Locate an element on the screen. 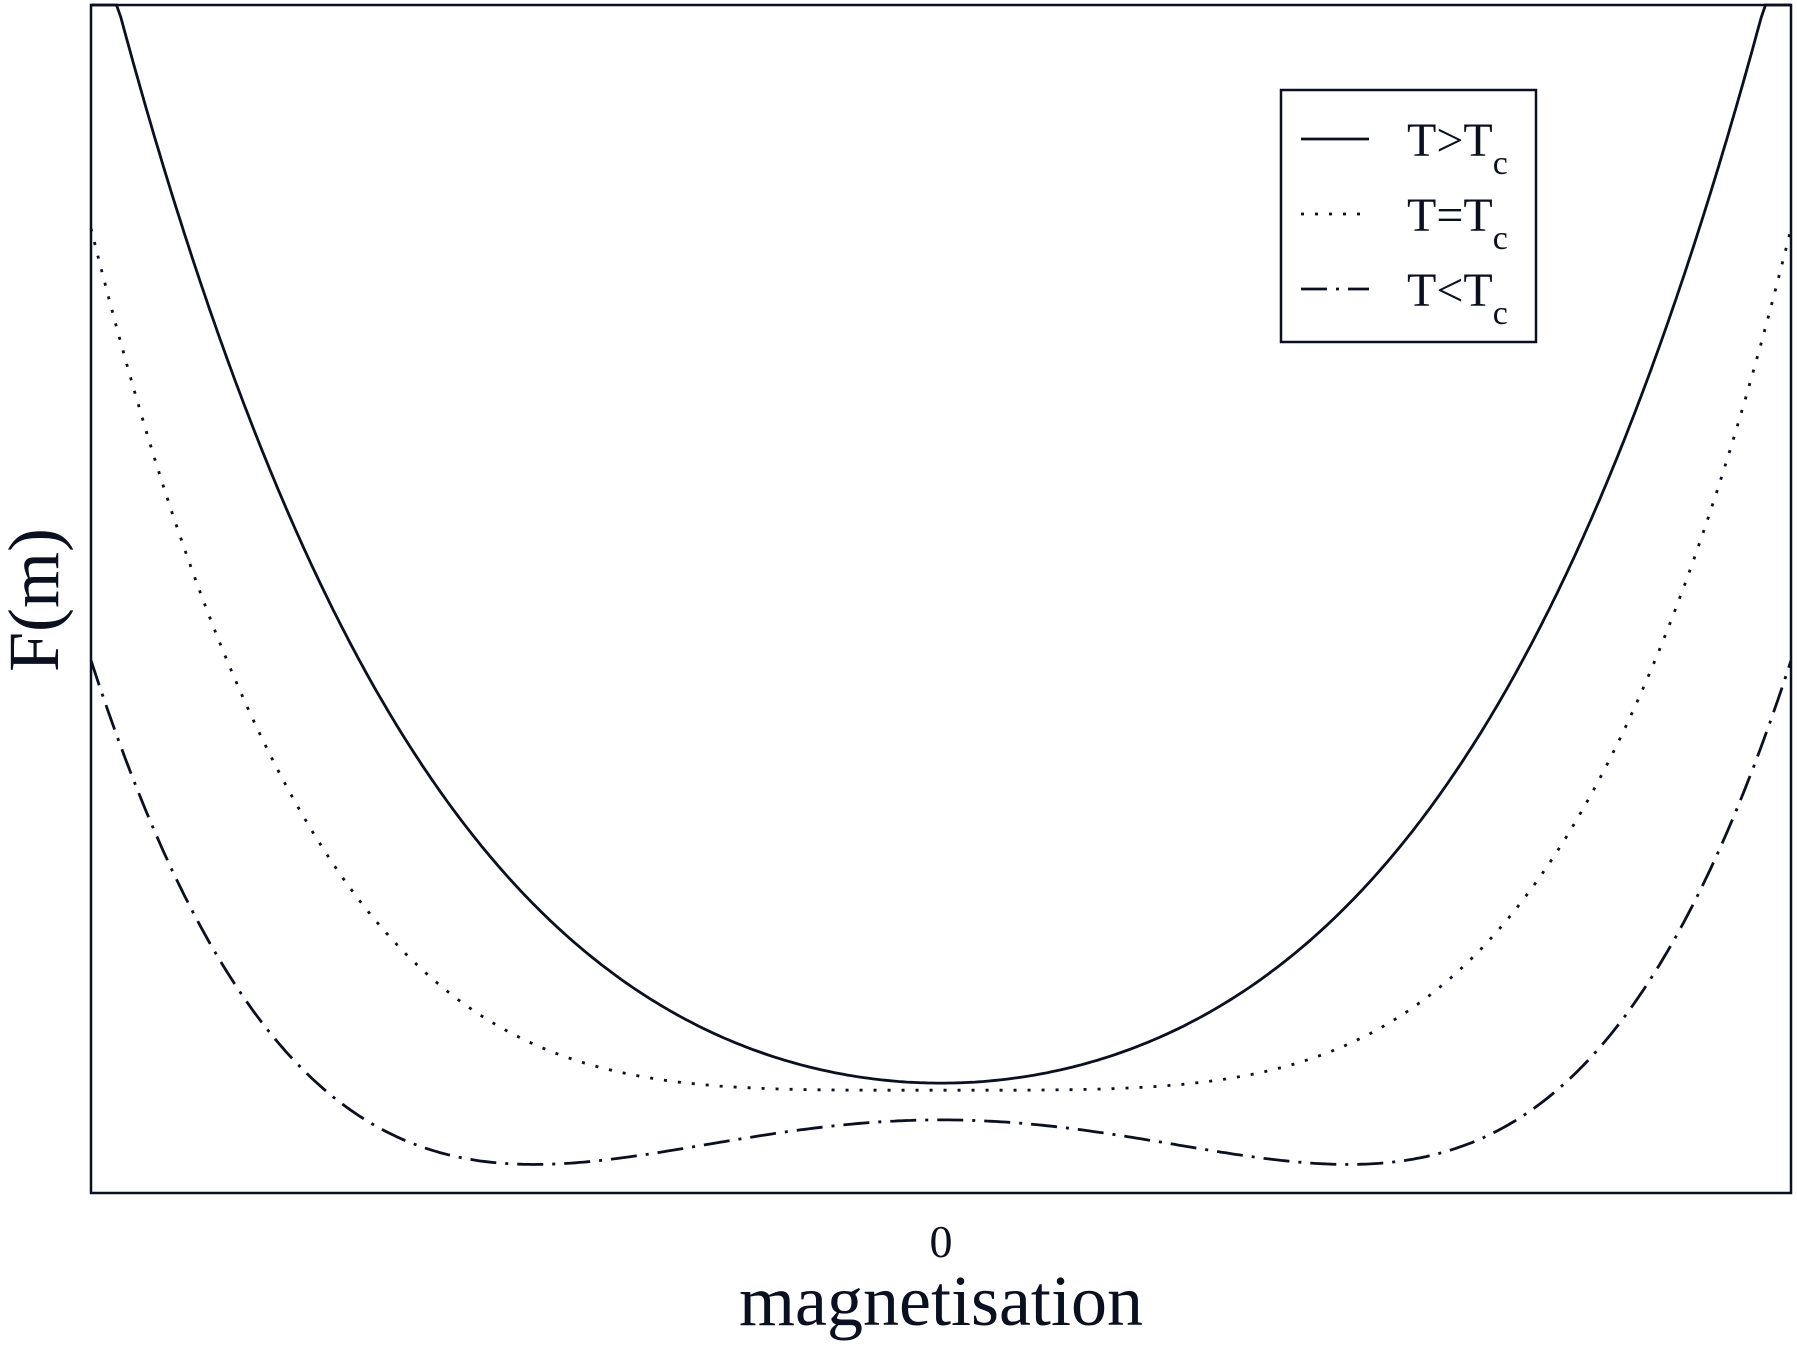  legend-box is located at coordinates (1408, 216).